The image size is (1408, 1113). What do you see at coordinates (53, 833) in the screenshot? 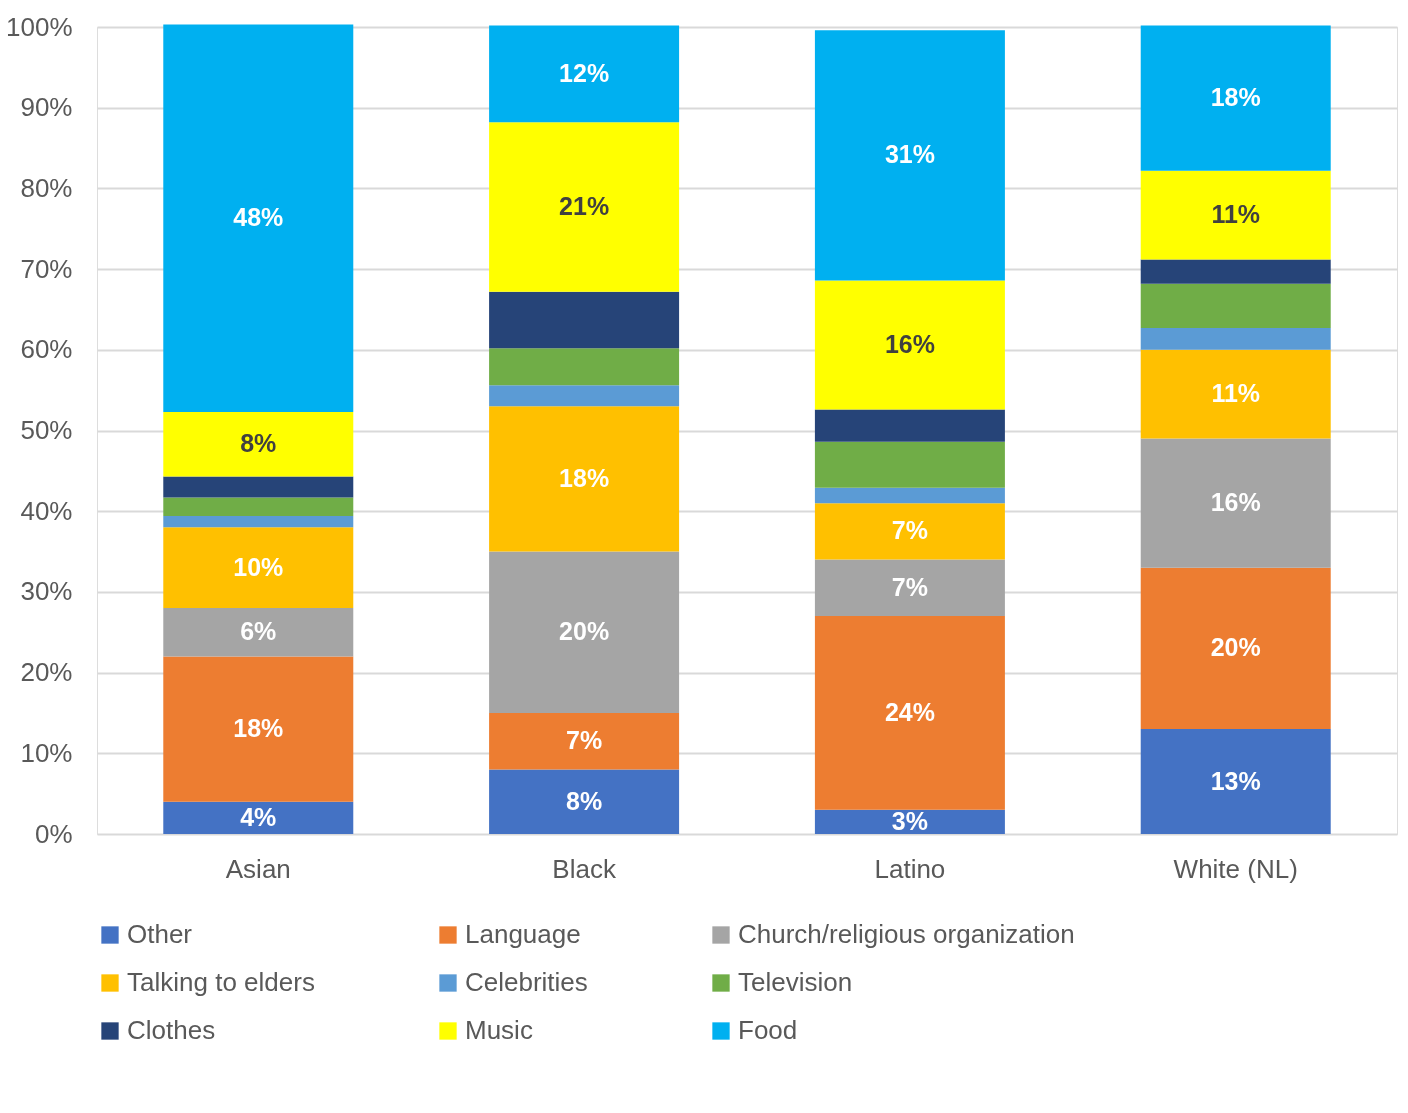
I see `y-tick-label: 0%` at bounding box center [53, 833].